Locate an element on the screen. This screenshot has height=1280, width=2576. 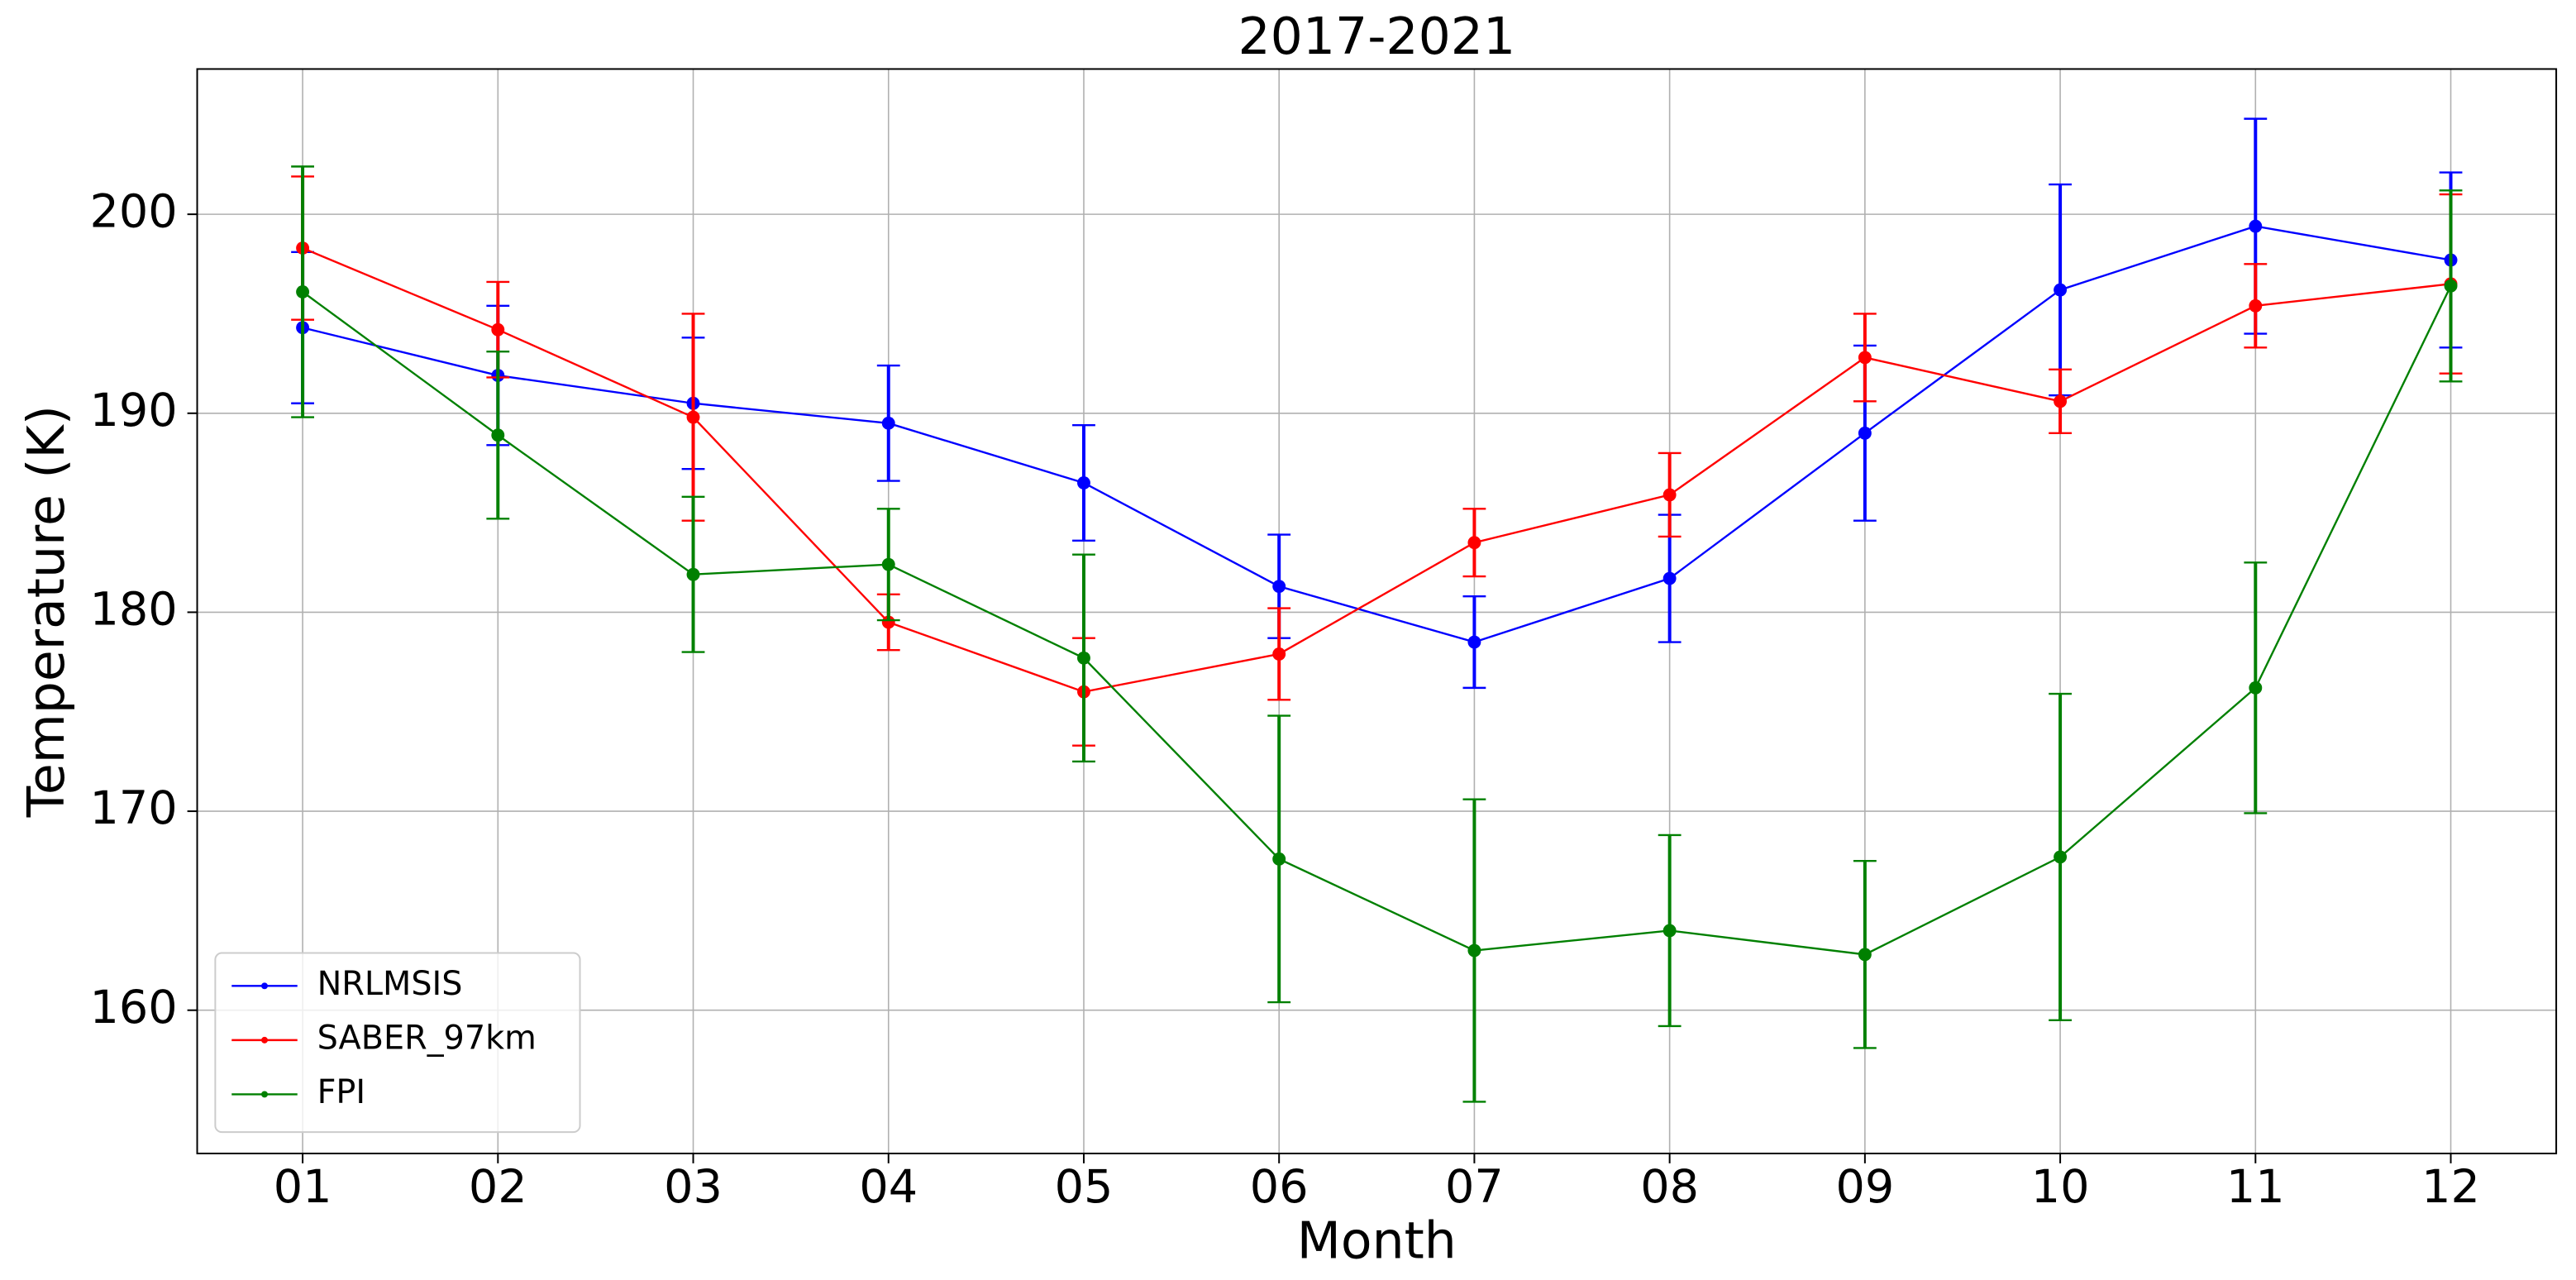
x-tick-label: 07 is located at coordinates (1474, 1187).